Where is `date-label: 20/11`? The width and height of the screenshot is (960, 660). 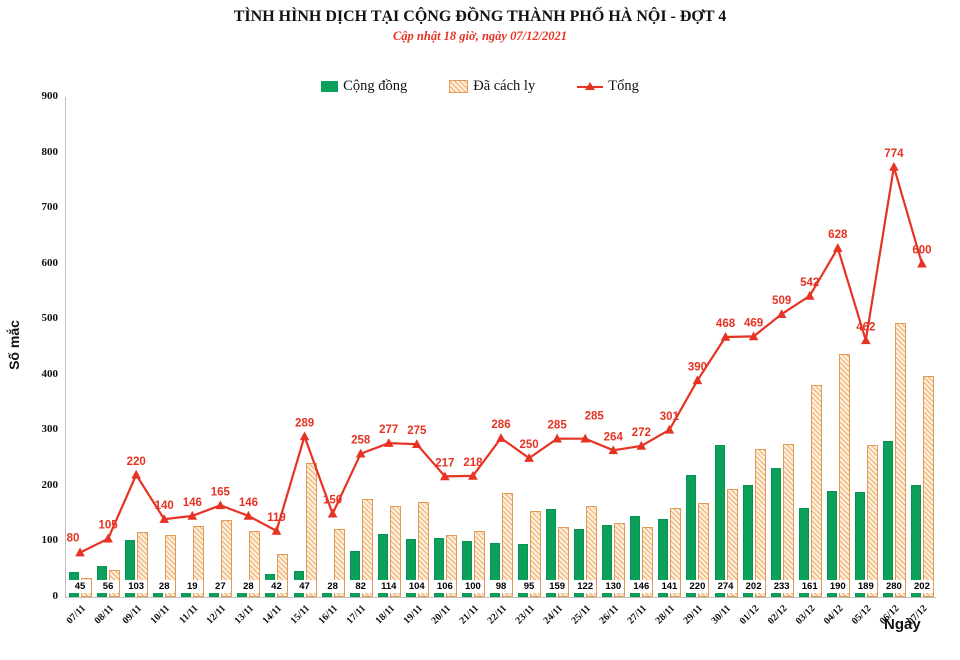 date-label: 20/11 is located at coordinates (441, 615).